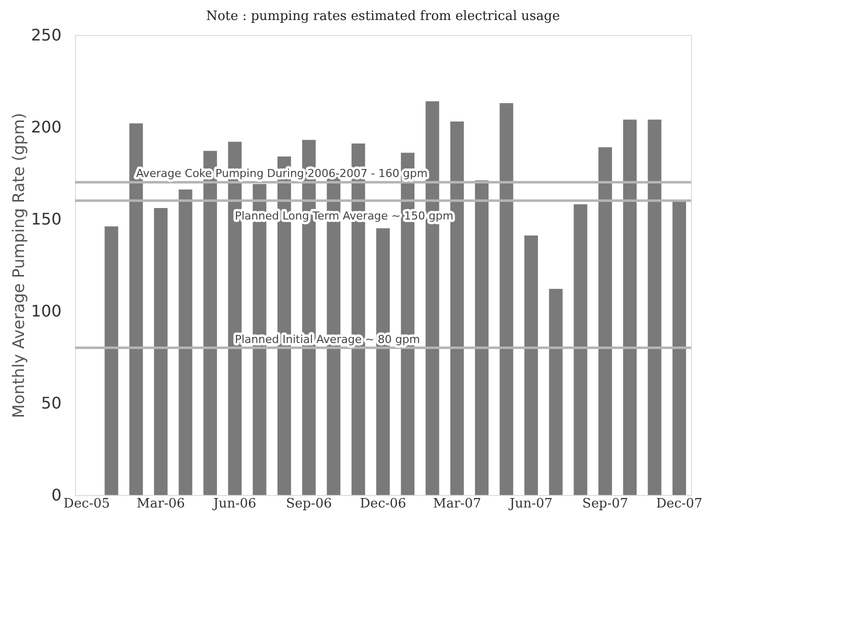 The height and width of the screenshot is (625, 853). What do you see at coordinates (457, 504) in the screenshot?
I see `x-tick-label: Mar-07` at bounding box center [457, 504].